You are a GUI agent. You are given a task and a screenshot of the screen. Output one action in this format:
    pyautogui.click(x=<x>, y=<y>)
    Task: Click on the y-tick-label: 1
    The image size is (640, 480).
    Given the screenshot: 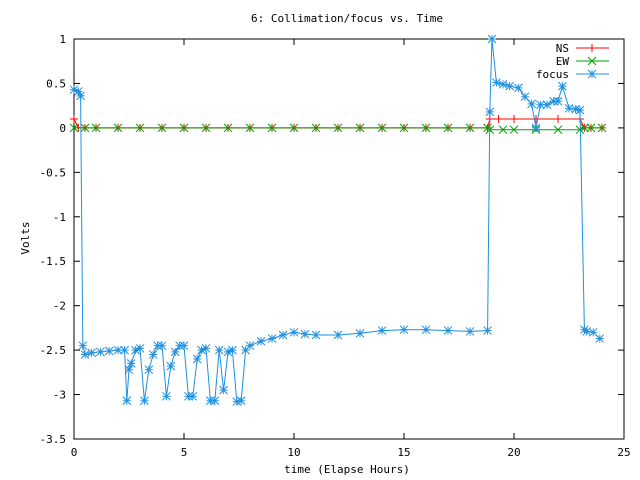 What is the action you would take?
    pyautogui.click(x=62, y=39)
    